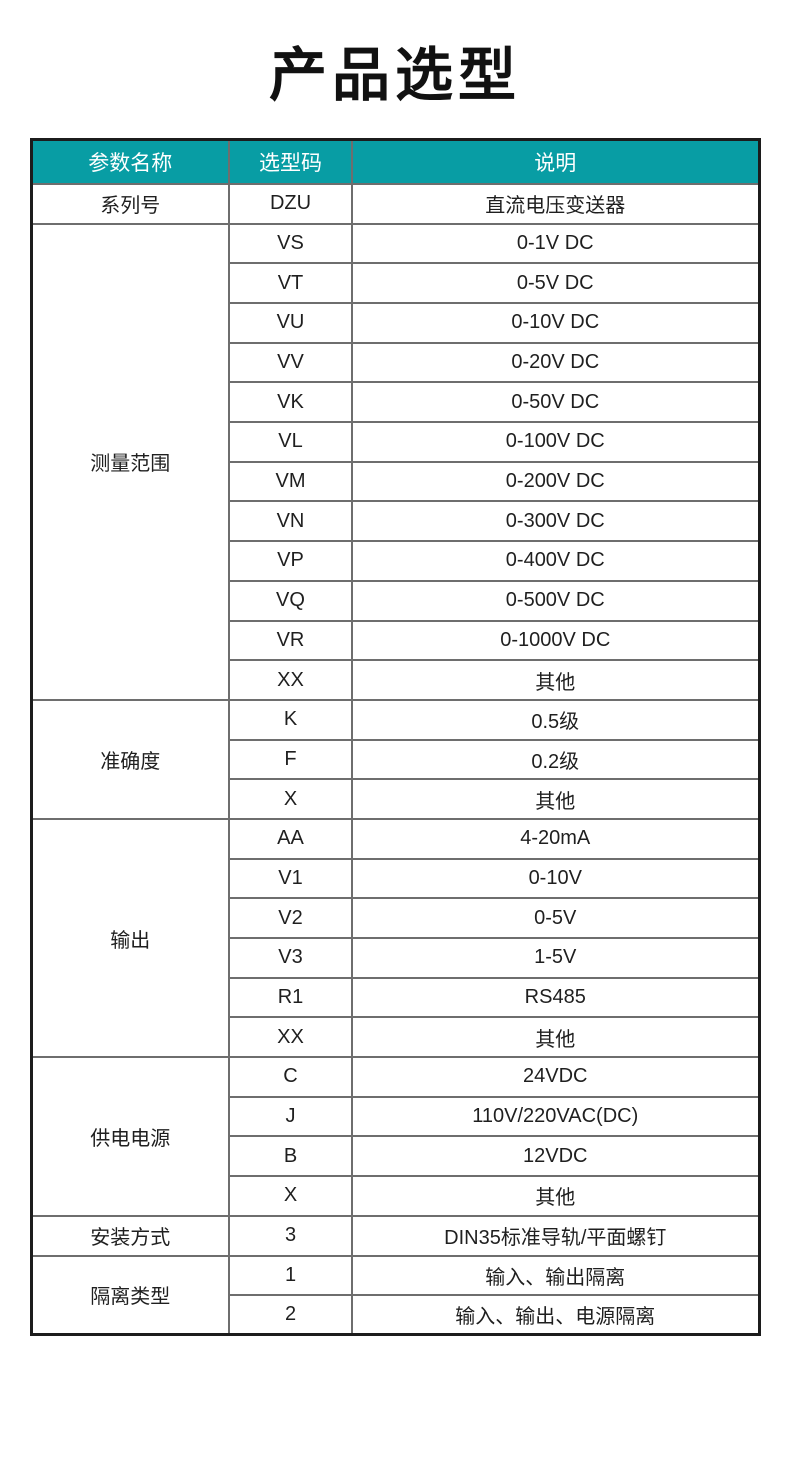 Image resolution: width=790 pixels, height=1466 pixels. Describe the element at coordinates (290, 161) in the screenshot. I see `header-cell-selection-code: 选型码` at that location.